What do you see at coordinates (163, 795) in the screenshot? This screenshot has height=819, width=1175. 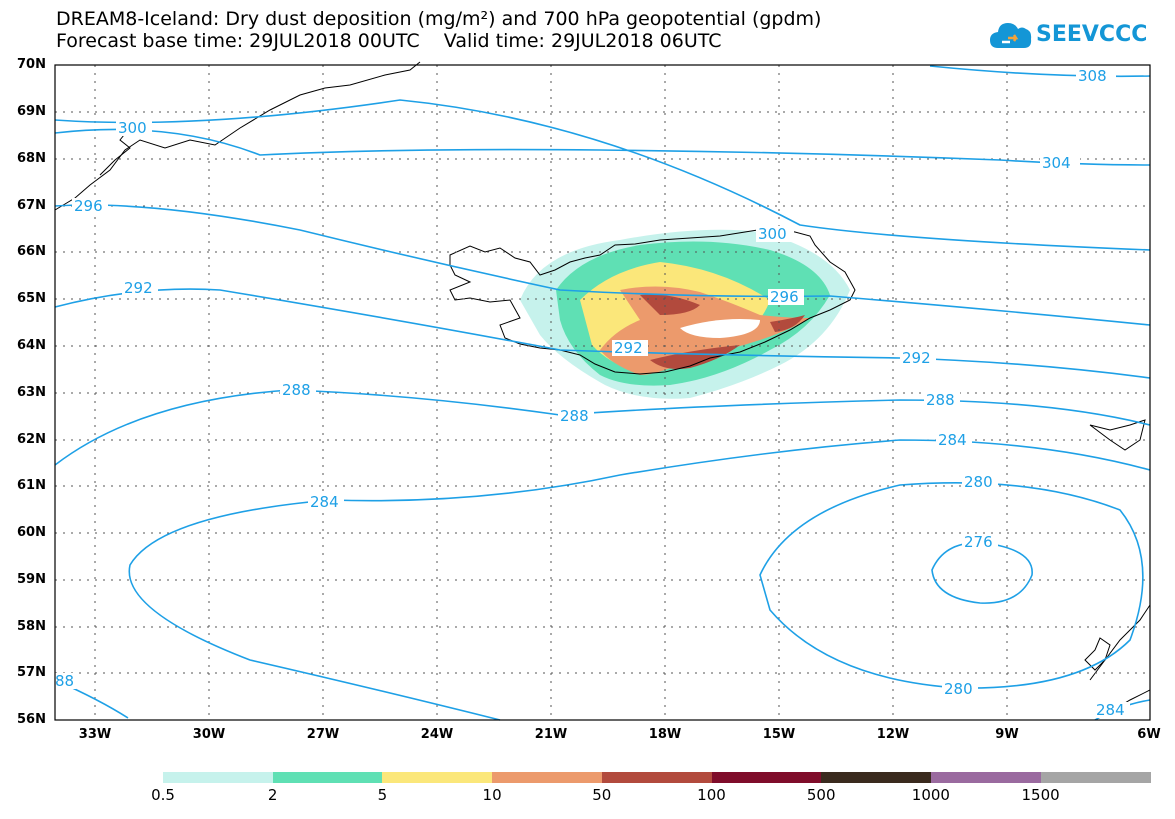 I see `legend-label: 0.5` at bounding box center [163, 795].